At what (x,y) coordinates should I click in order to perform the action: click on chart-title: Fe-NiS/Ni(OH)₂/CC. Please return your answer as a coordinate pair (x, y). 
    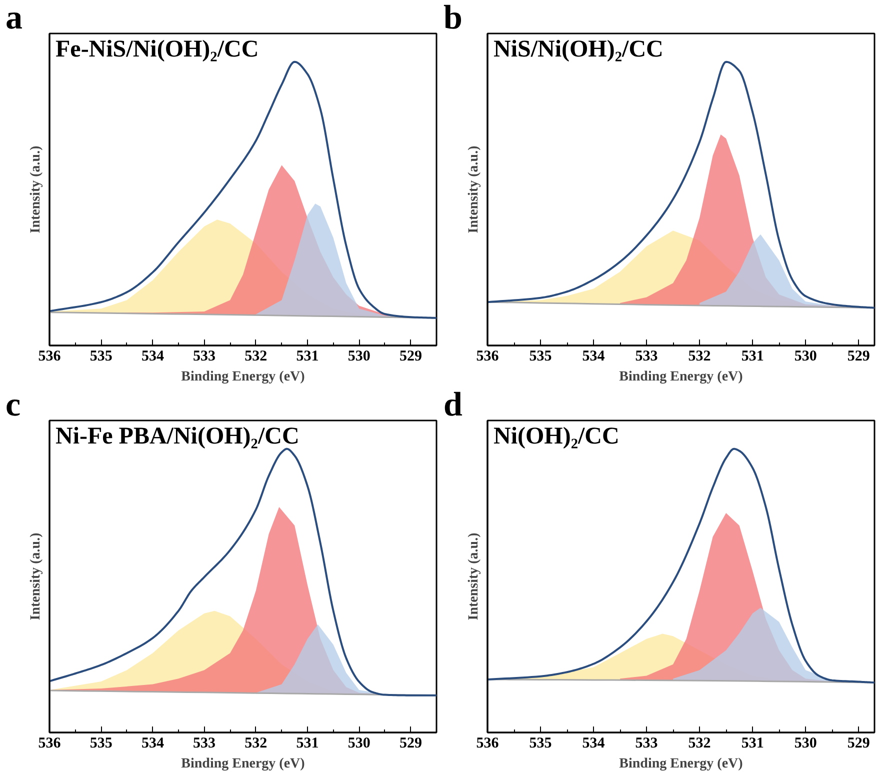
    Looking at the image, I should click on (157, 49).